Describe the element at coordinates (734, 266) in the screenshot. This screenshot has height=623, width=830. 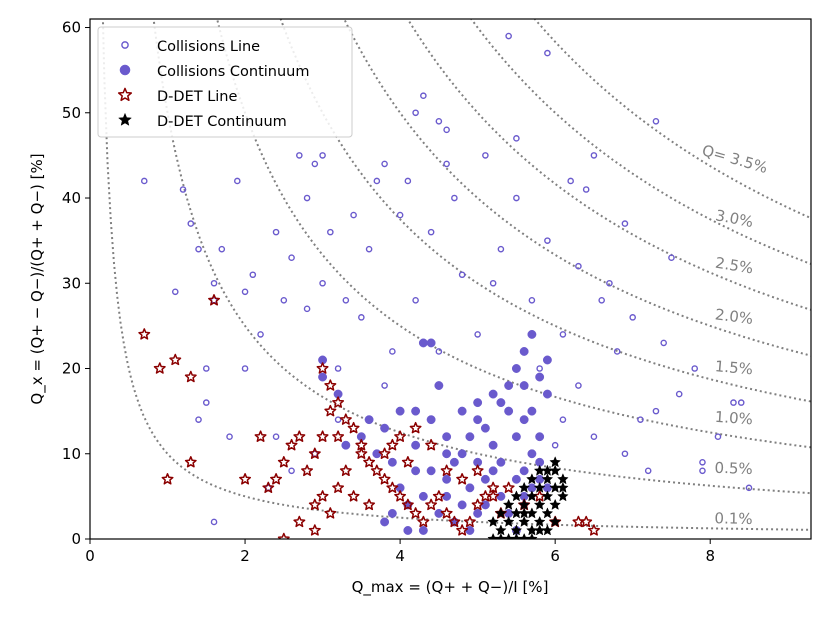
I see `contour-label-2: 2.5%` at that location.